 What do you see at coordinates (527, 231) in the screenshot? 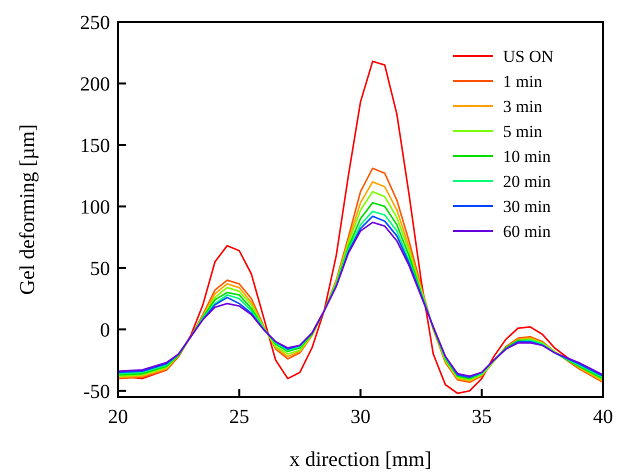
I see `legend-label: 60 min` at bounding box center [527, 231].